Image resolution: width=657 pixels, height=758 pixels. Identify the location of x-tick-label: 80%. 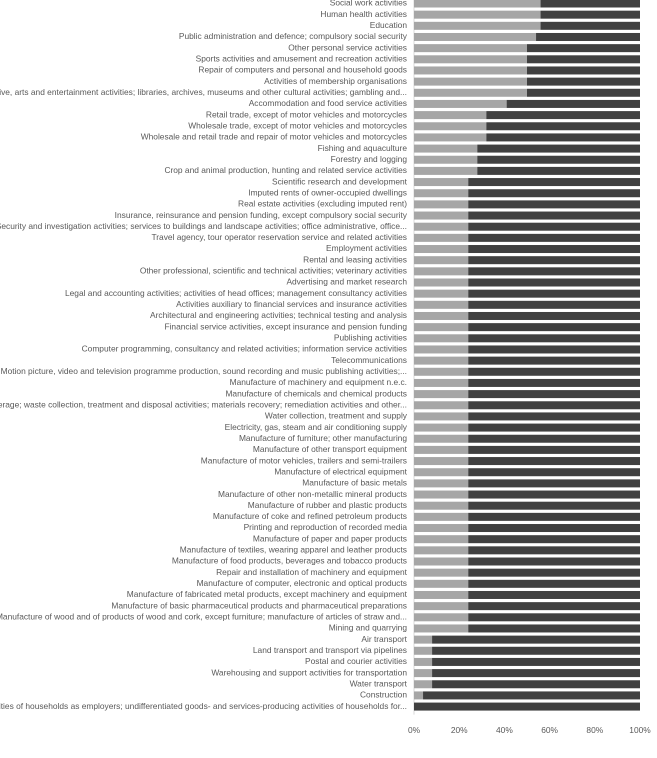
(594, 730).